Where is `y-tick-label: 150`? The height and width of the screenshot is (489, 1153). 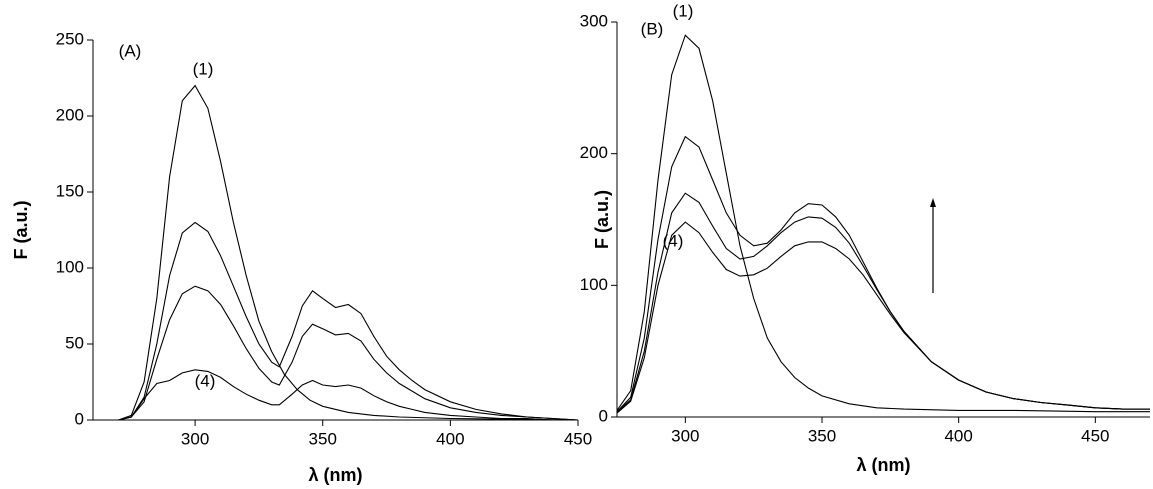
y-tick-label: 150 is located at coordinates (70, 190).